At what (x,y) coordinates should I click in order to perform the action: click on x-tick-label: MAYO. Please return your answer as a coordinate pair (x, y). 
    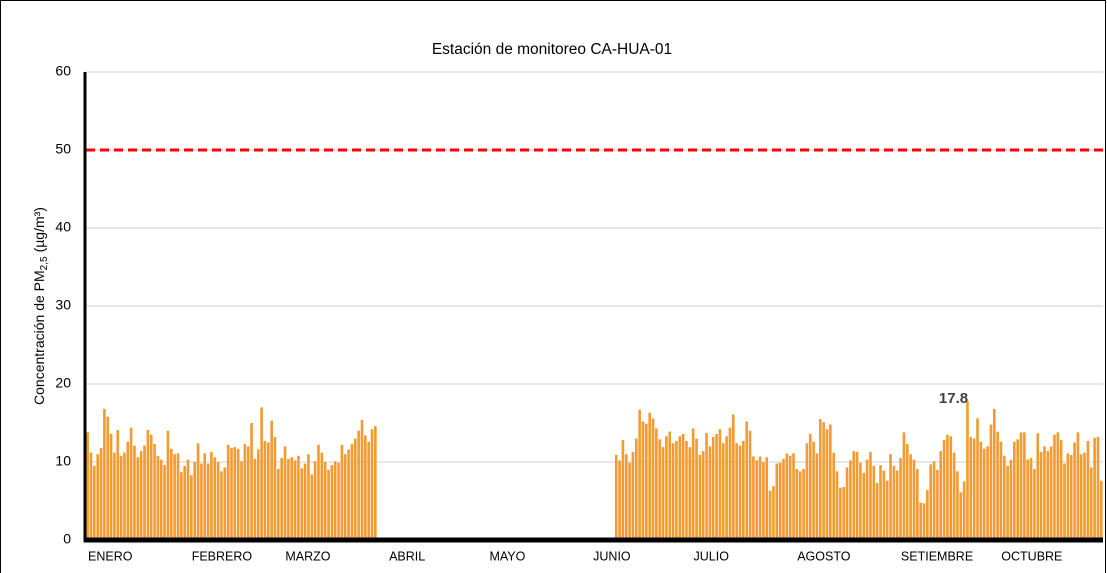
    Looking at the image, I should click on (507, 556).